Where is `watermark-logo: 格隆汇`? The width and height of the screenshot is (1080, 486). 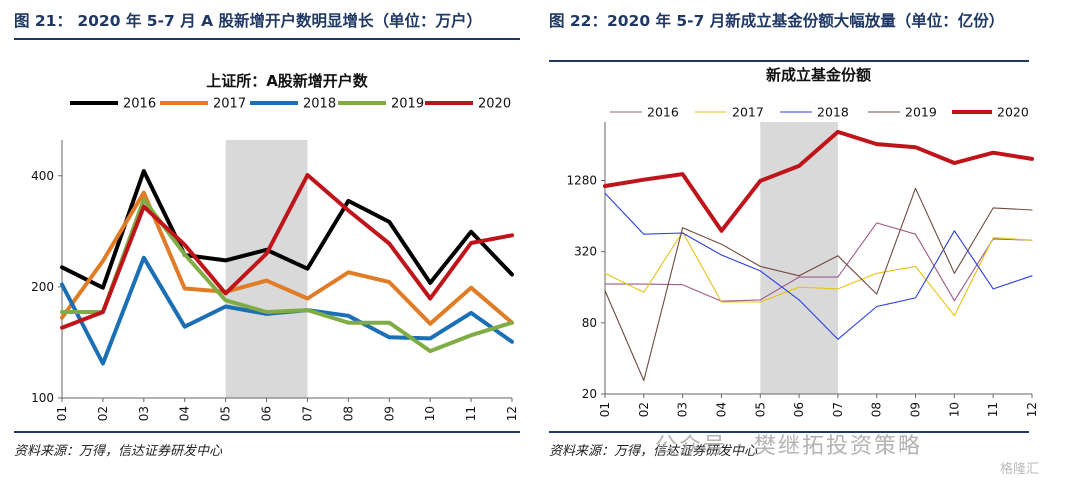
watermark-logo: 格隆汇 is located at coordinates (1020, 469).